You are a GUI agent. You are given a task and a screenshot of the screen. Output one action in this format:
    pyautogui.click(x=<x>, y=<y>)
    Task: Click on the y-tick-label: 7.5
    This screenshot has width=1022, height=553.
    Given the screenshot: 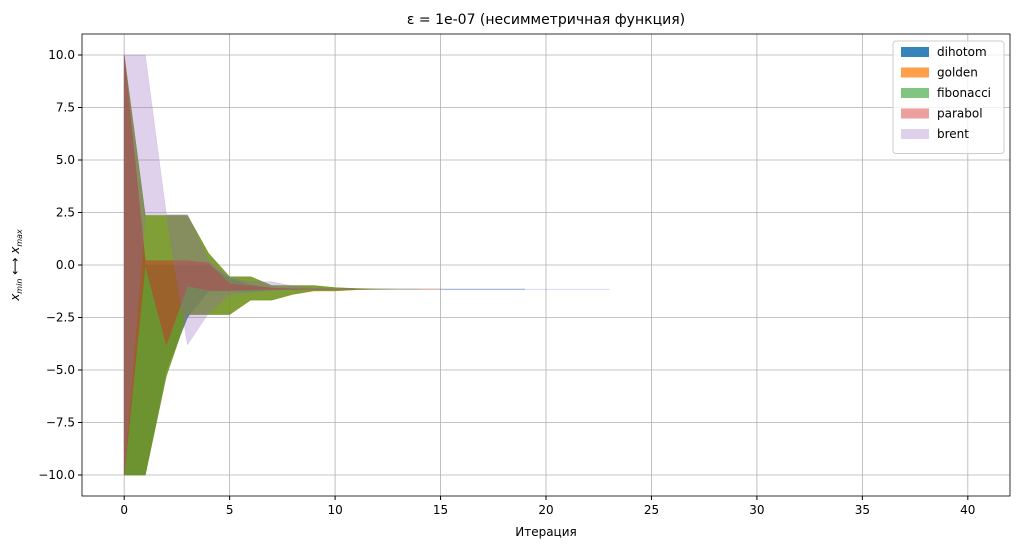 What is the action you would take?
    pyautogui.click(x=65, y=108)
    